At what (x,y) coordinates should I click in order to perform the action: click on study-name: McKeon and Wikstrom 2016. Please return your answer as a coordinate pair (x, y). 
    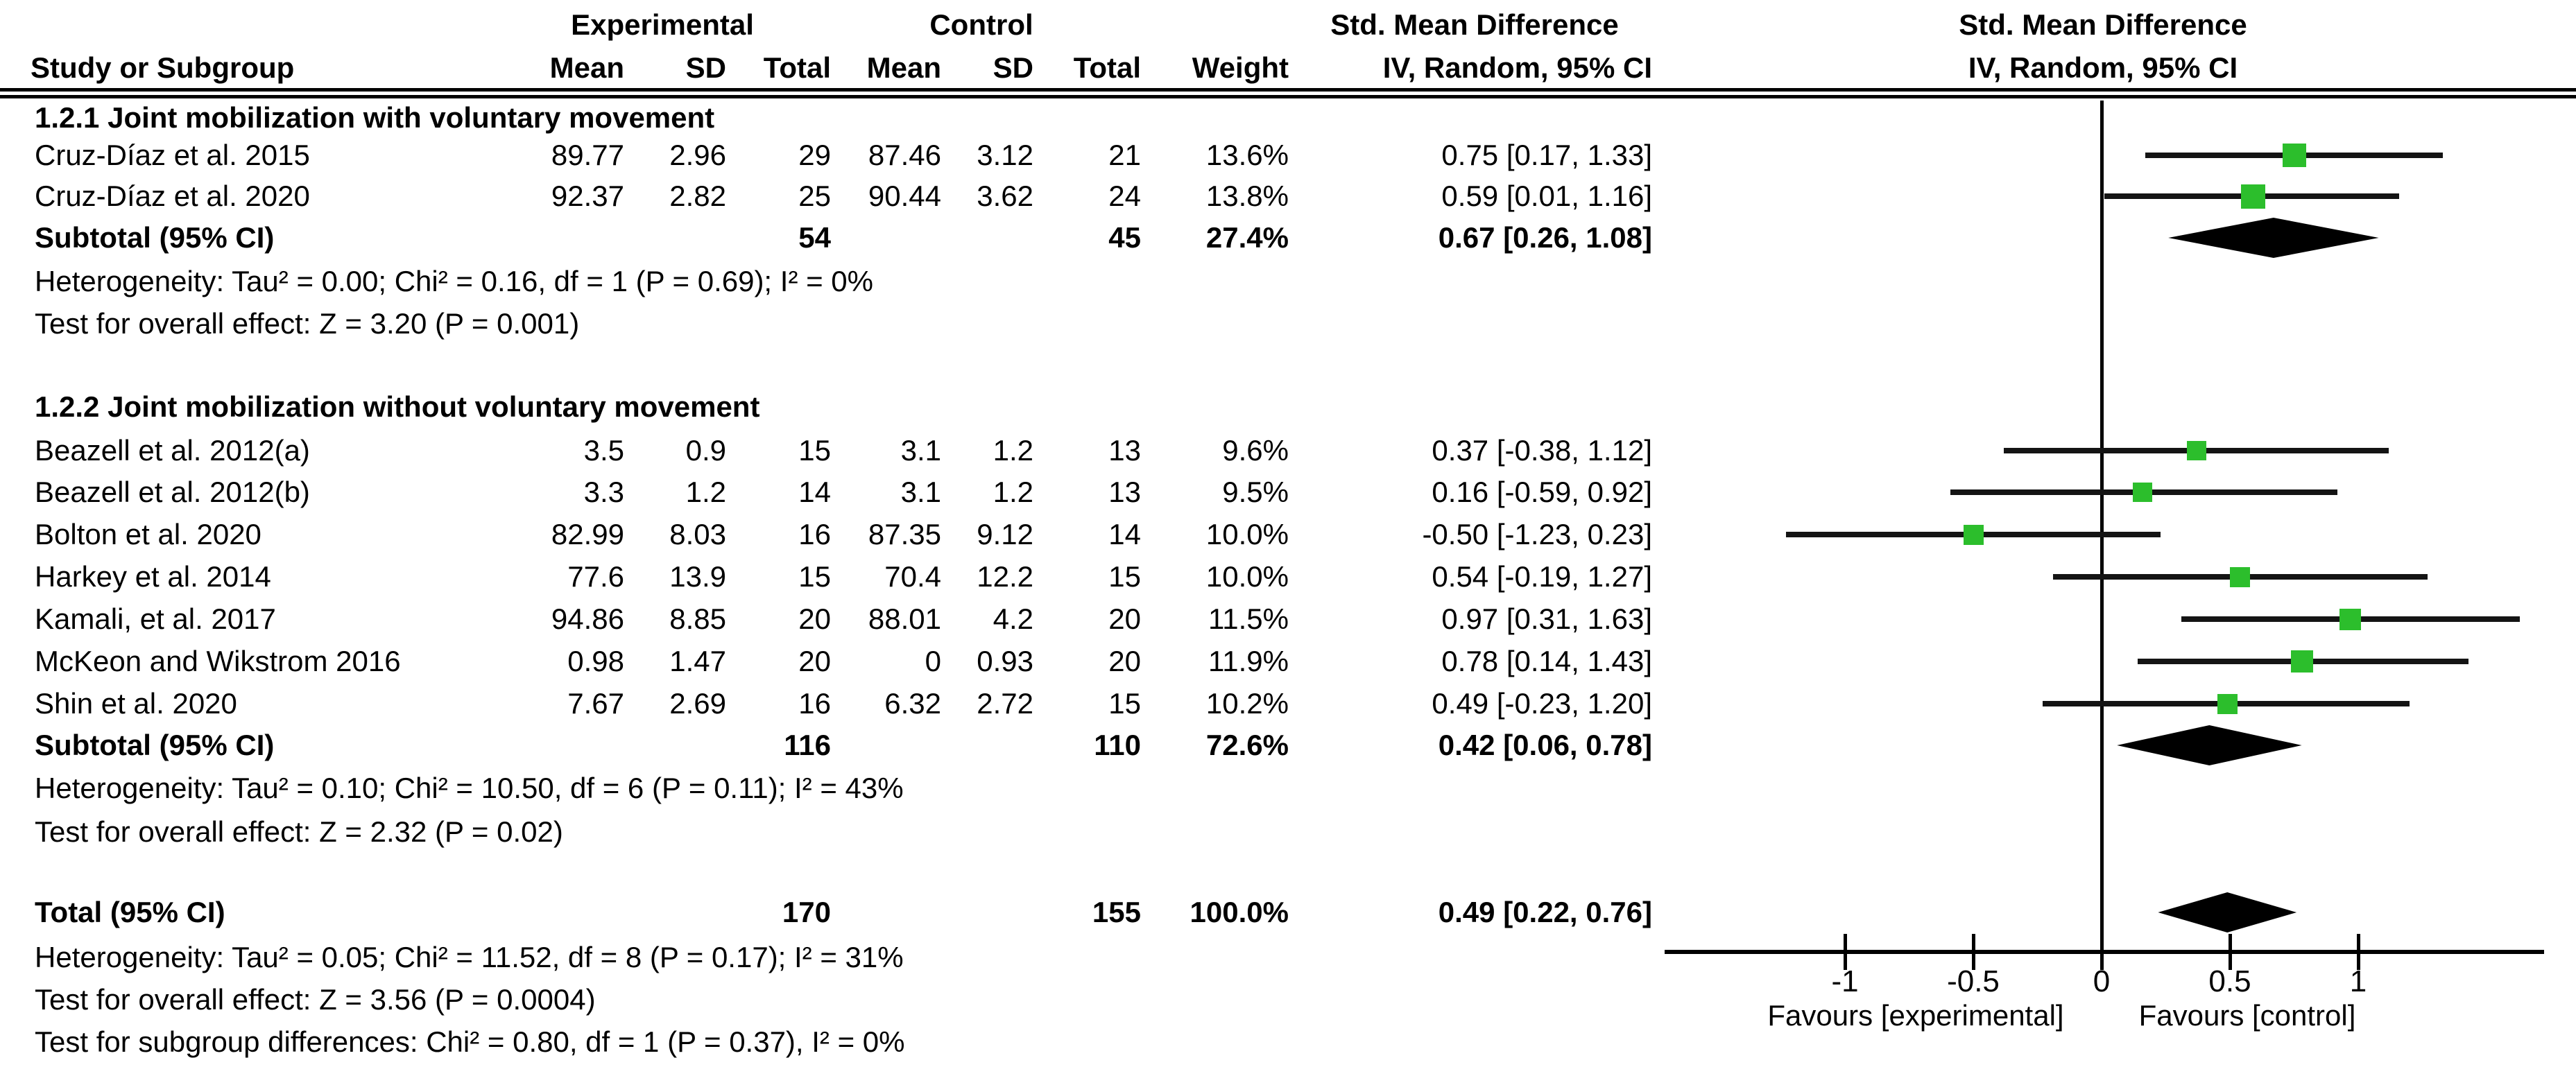
    Looking at the image, I should click on (218, 661).